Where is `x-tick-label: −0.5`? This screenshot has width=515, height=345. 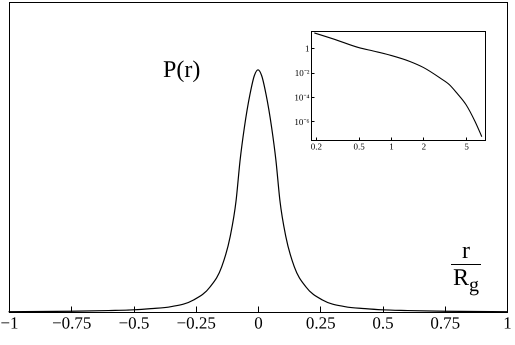 x-tick-label: −0.5 is located at coordinates (134, 323).